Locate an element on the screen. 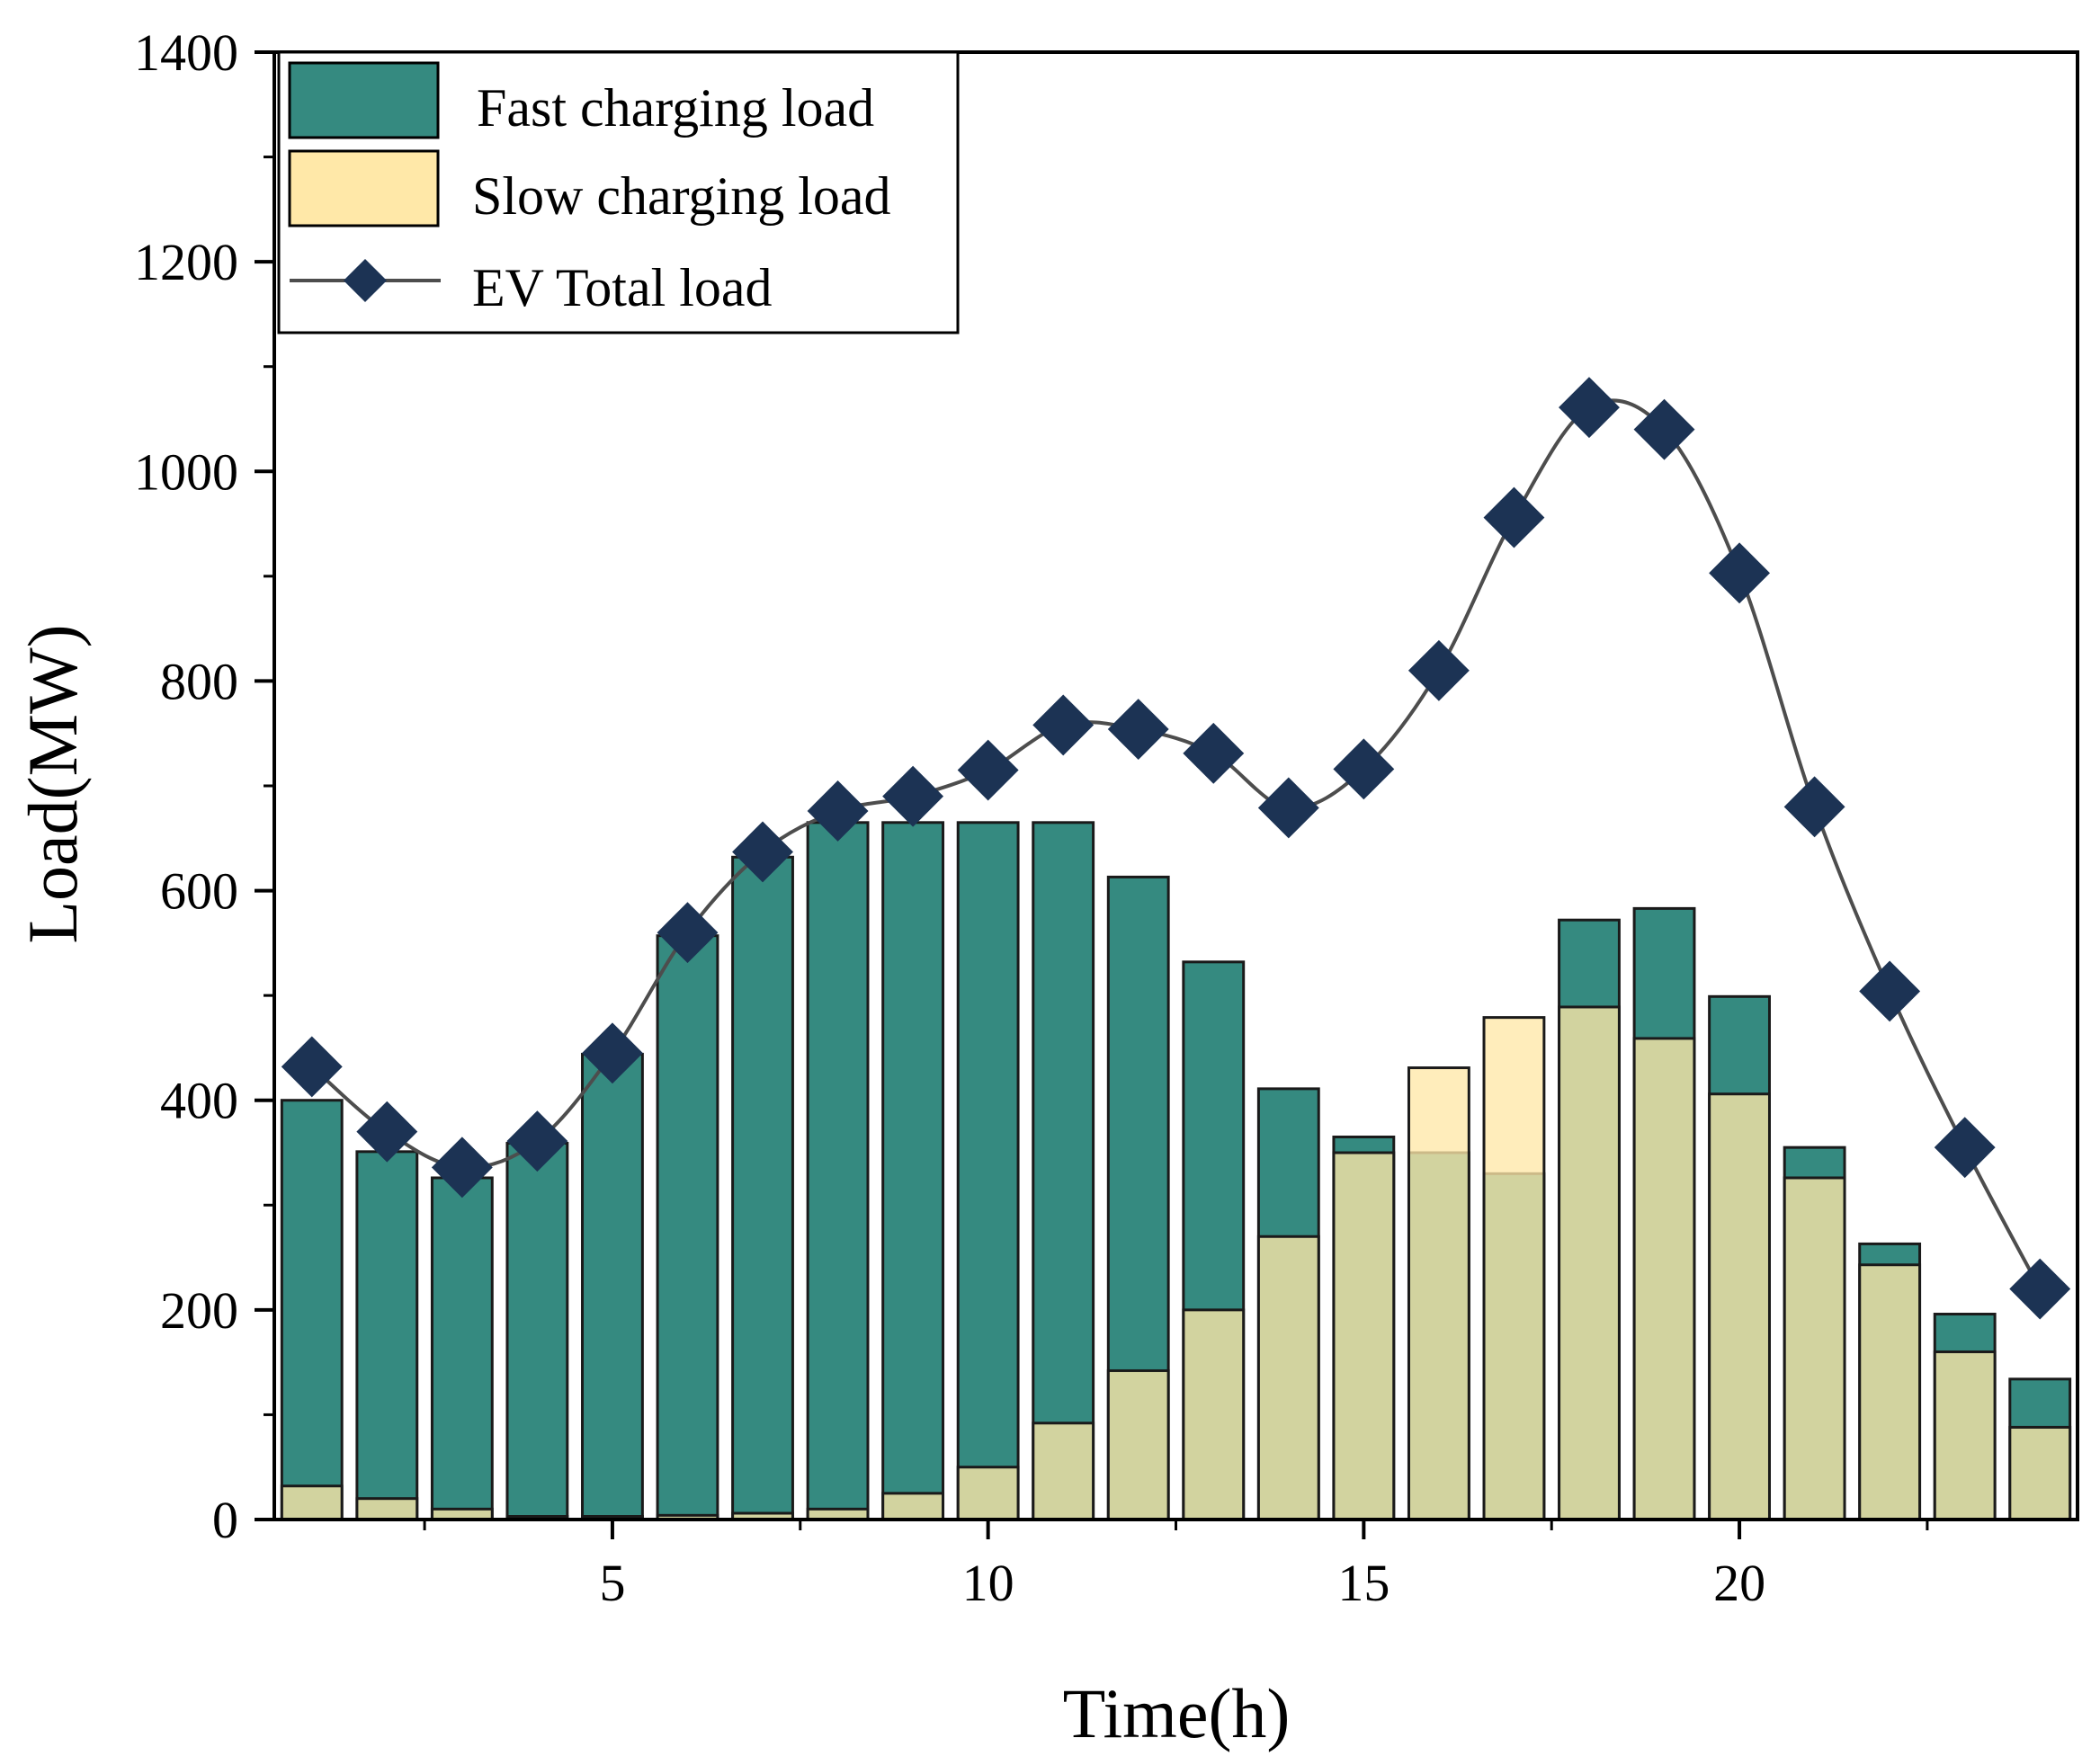 The height and width of the screenshot is (1756, 2100). legend-label-total: EV Total load is located at coordinates (622, 287).